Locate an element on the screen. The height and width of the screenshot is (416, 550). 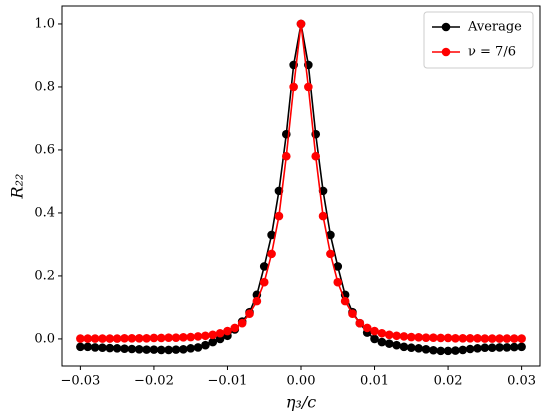
legend-label: ν = 7/6 is located at coordinates (492, 52).